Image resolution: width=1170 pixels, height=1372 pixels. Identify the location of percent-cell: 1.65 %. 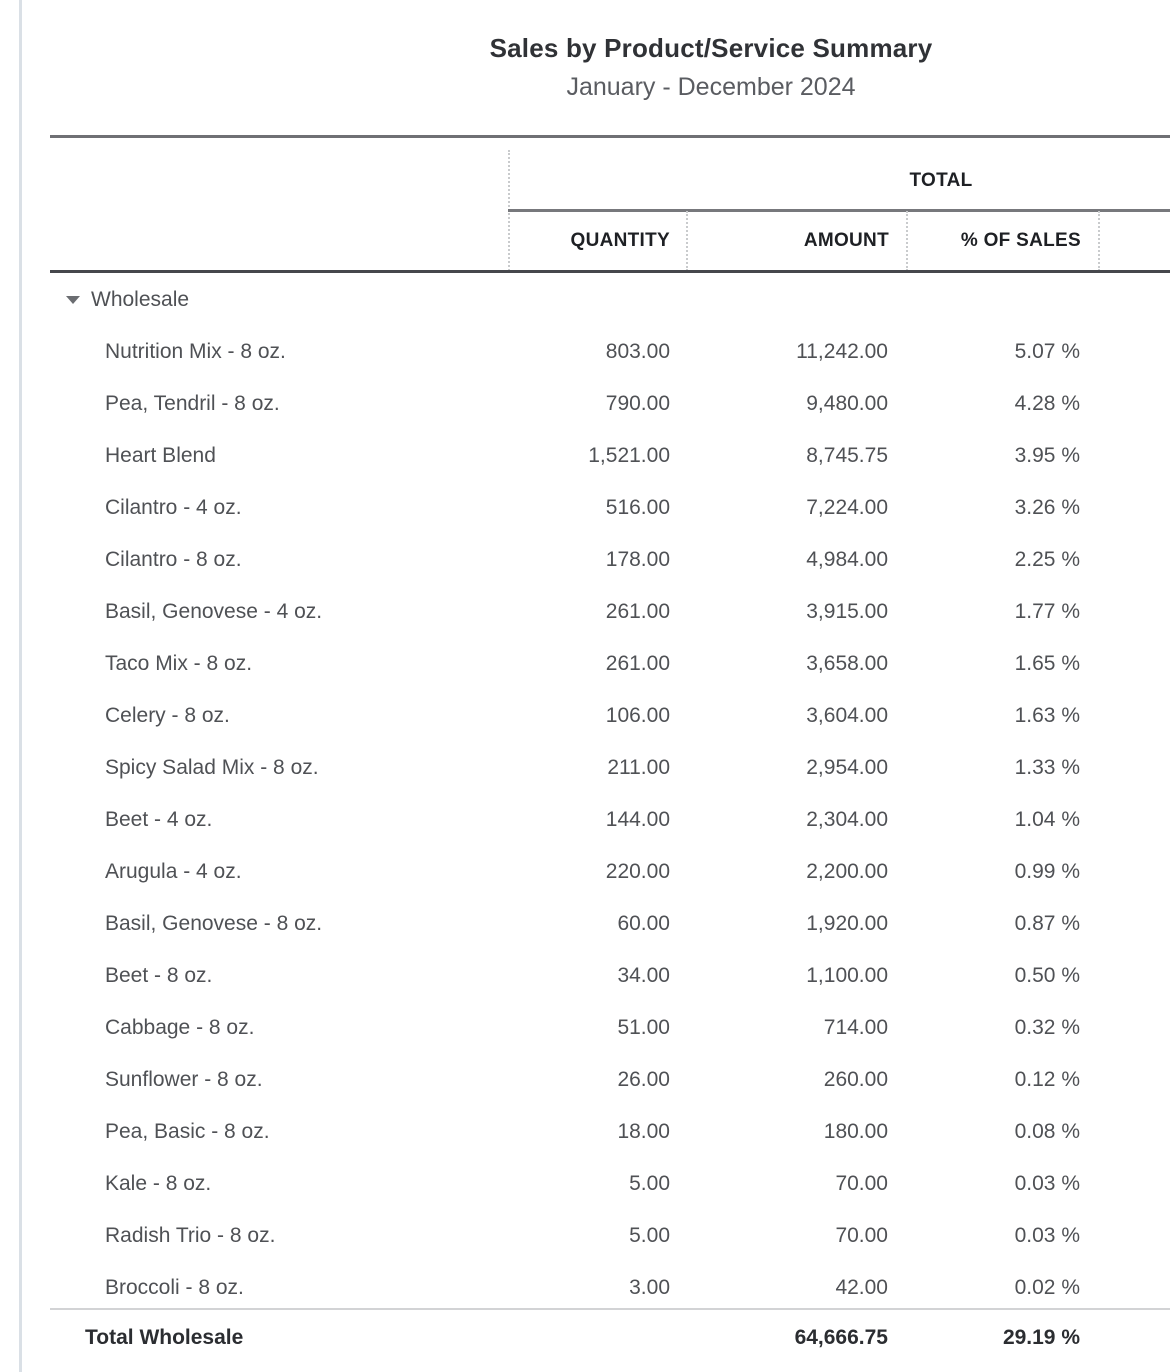
(1047, 663).